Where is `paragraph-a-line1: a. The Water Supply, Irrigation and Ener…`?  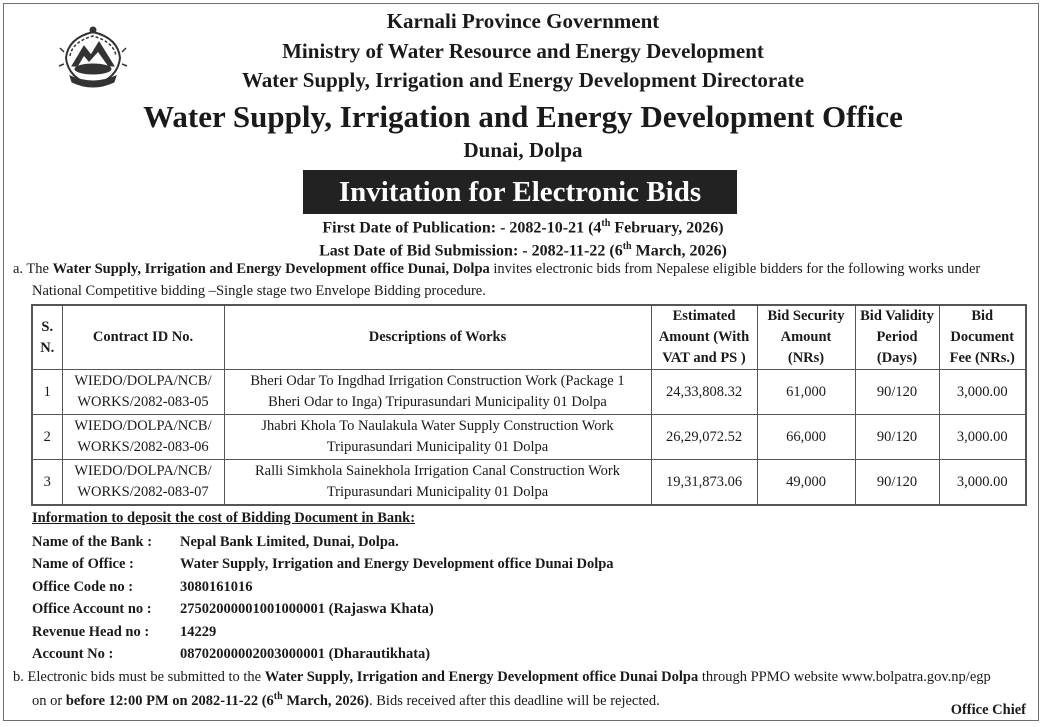 paragraph-a-line1: a. The Water Supply, Irrigation and Ener… is located at coordinates (497, 269).